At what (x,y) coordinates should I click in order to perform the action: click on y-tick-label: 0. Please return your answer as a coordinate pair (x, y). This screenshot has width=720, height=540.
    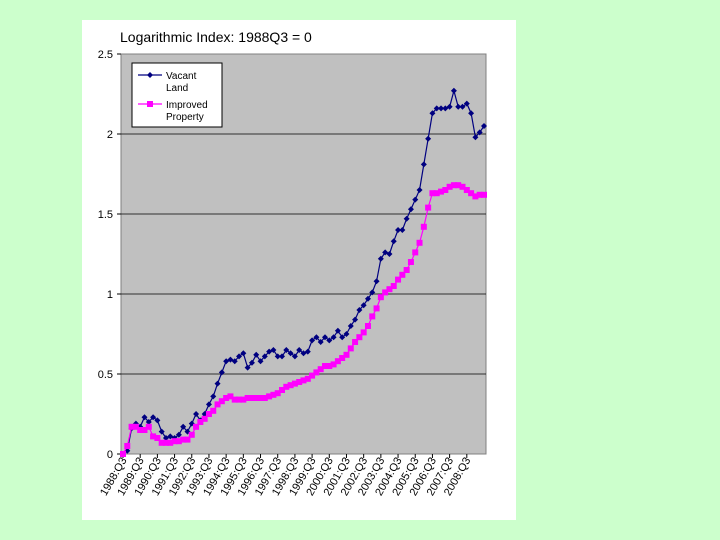
    Looking at the image, I should click on (110, 455).